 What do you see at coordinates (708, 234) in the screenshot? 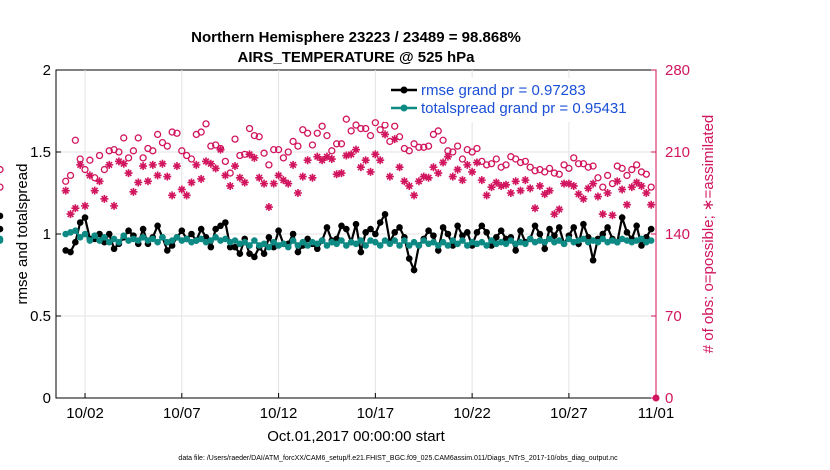
I see `y2-axis-label: # of obs: o=possible; ∗=assimilated` at bounding box center [708, 234].